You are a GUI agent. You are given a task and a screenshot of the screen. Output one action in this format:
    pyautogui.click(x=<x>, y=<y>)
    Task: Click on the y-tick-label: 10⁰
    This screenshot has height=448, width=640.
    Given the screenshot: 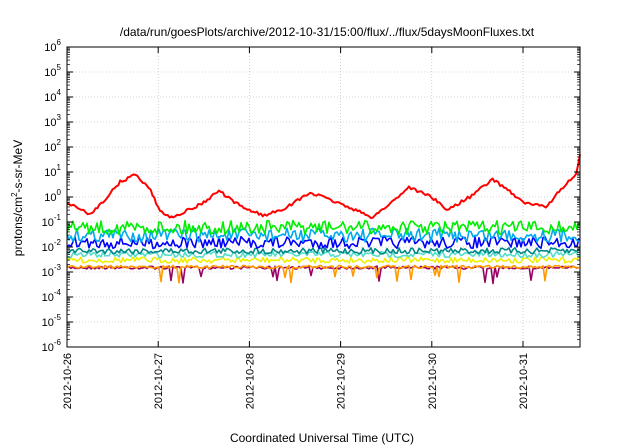 What is the action you would take?
    pyautogui.click(x=52, y=196)
    